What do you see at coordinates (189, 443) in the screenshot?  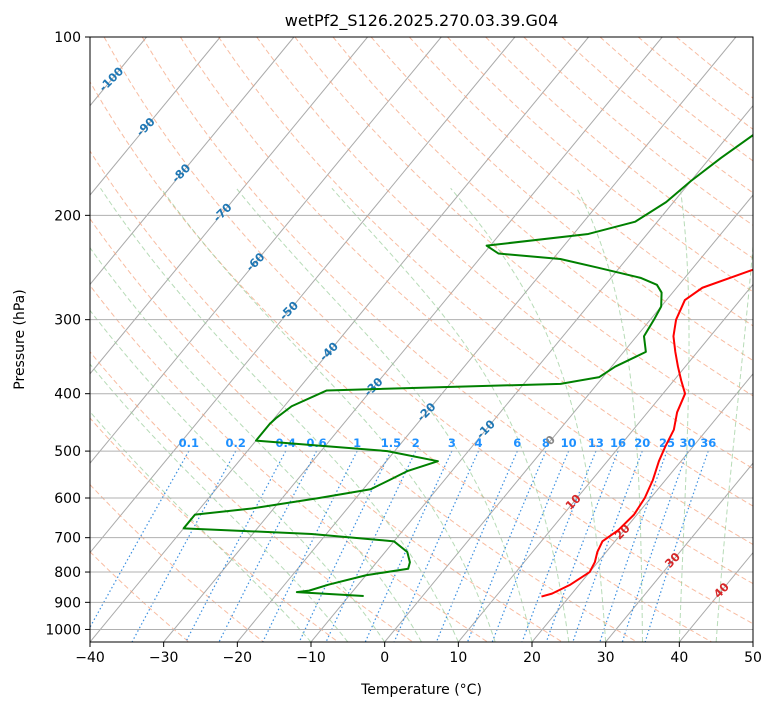 I see `mixing-ratio-label: 0.1` at bounding box center [189, 443].